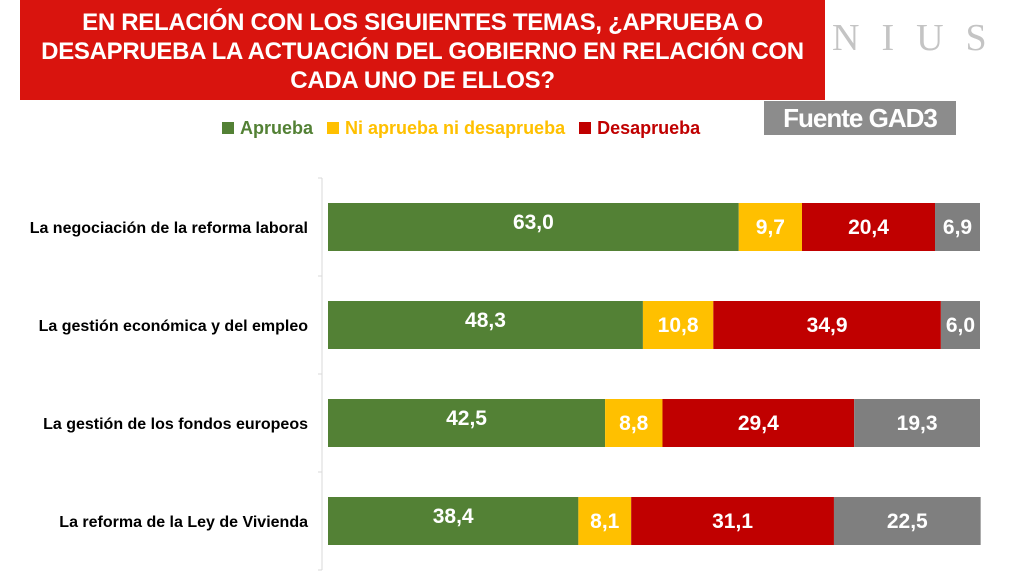 Image resolution: width=1024 pixels, height=576 pixels. I want to click on data-label: 6,0, so click(960, 325).